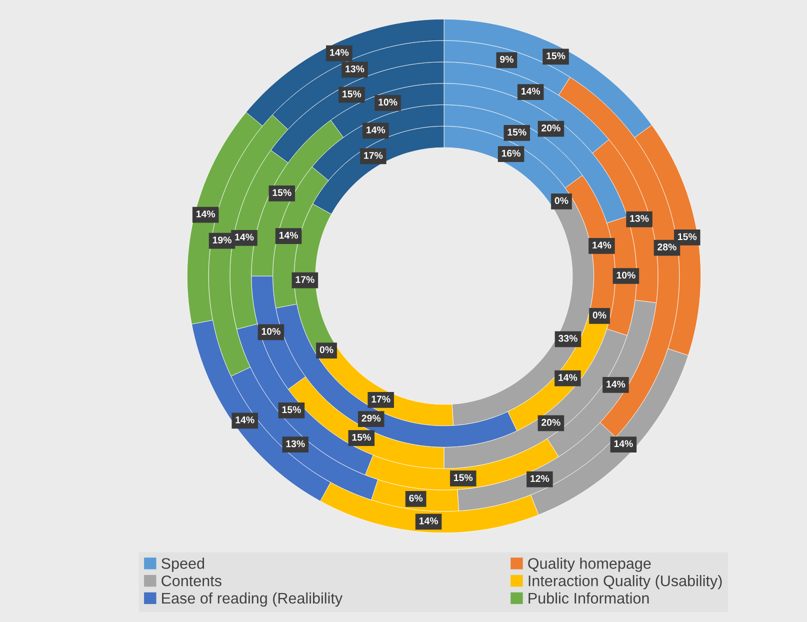 The image size is (807, 622). I want to click on data-label: 6%, so click(416, 498).